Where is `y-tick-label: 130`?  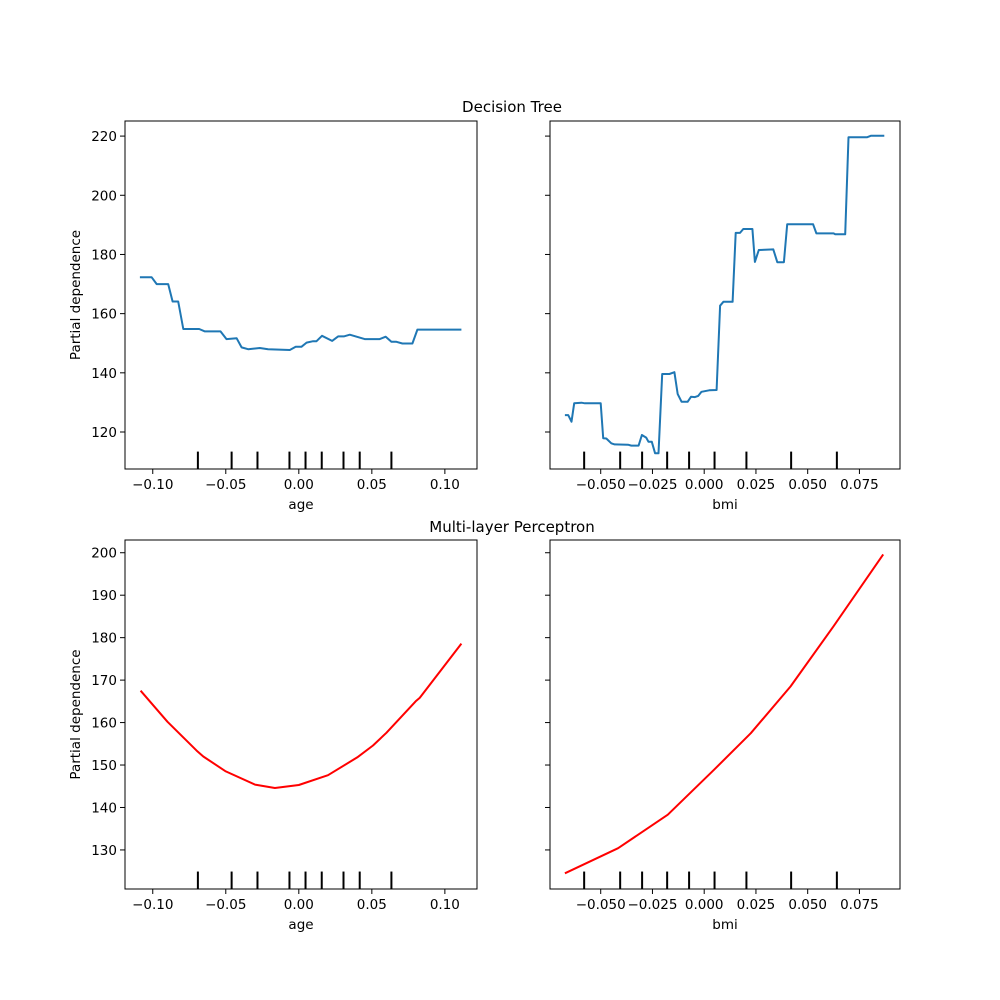
y-tick-label: 130 is located at coordinates (104, 851).